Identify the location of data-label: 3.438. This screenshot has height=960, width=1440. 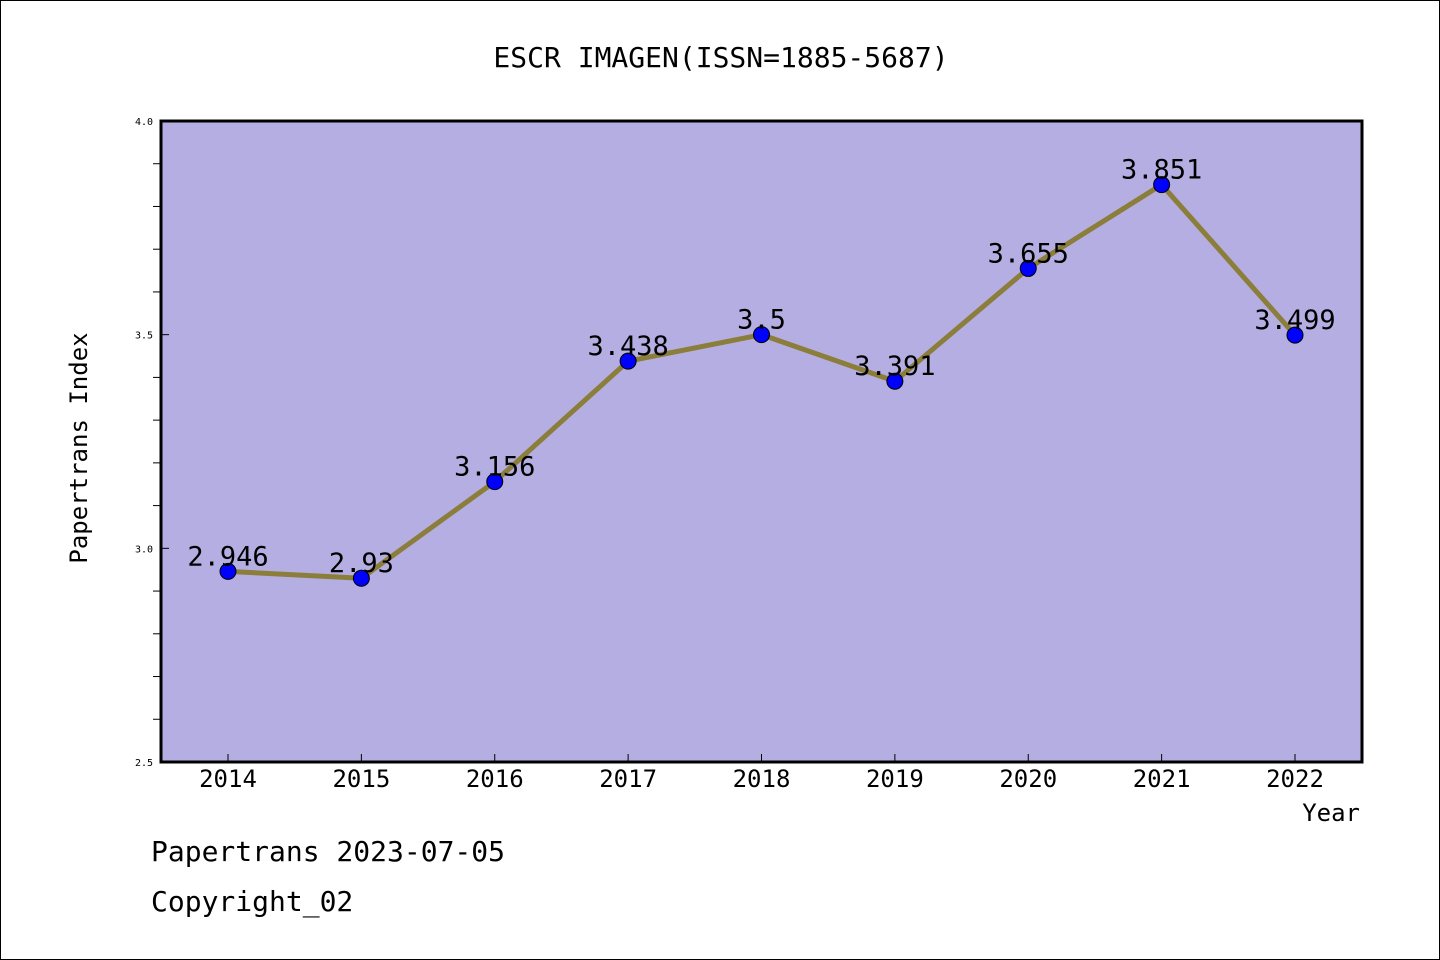
(627, 346).